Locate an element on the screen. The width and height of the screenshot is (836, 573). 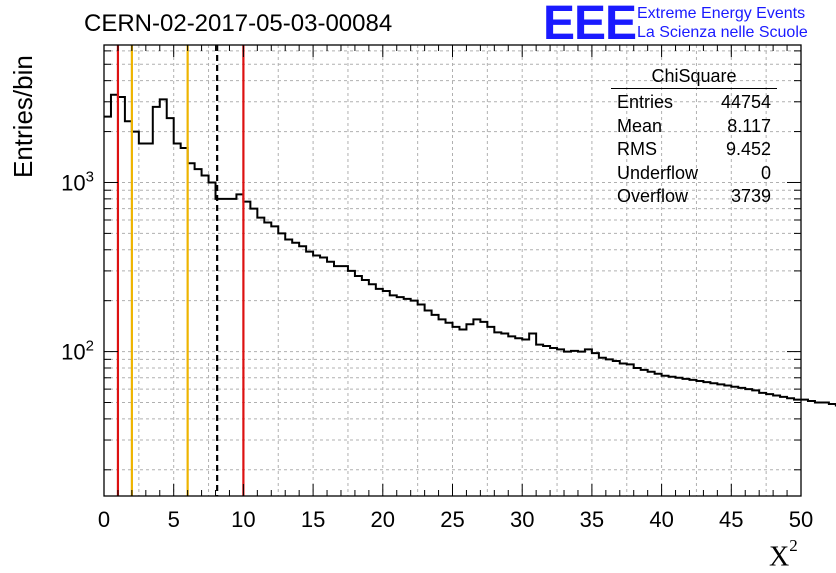
stats-row-overflow: Overflow 3739 is located at coordinates (694, 197).